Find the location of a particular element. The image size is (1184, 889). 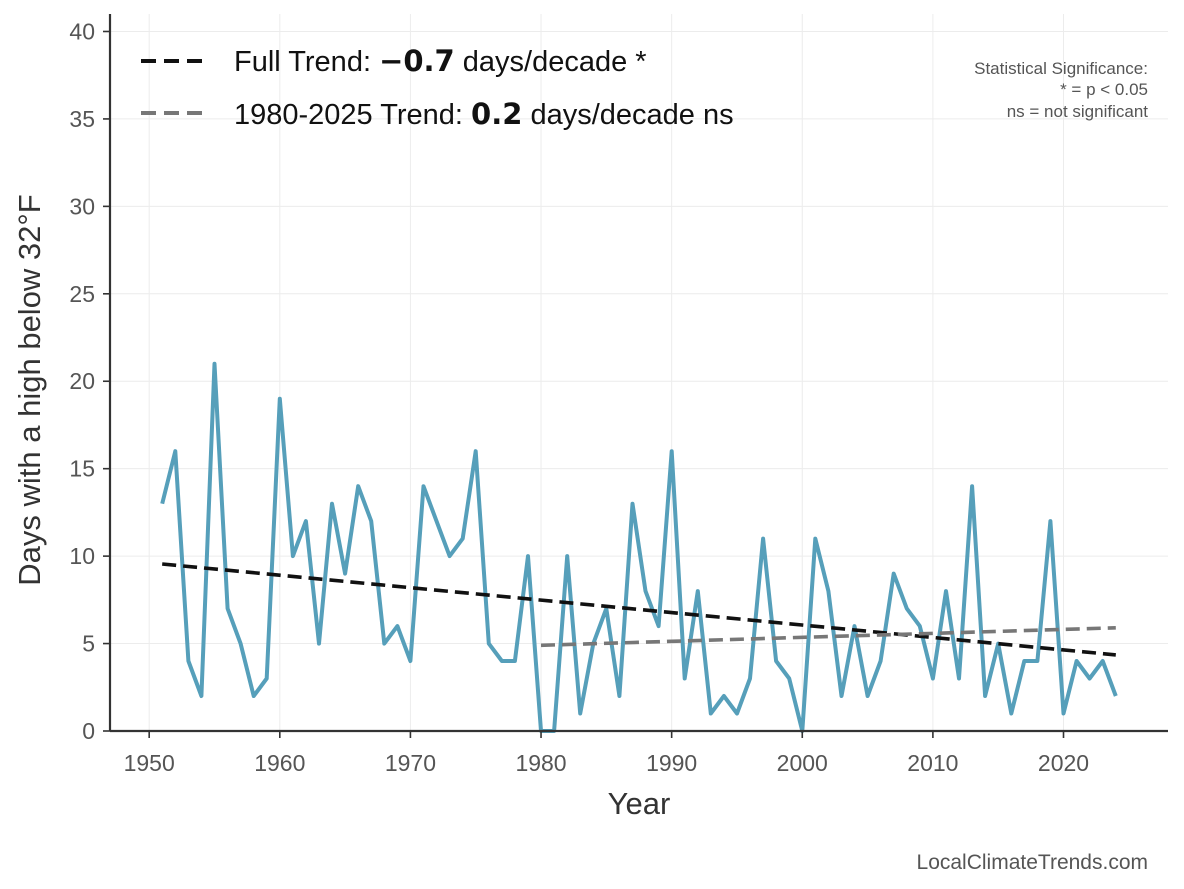

y-tick-label: 20 is located at coordinates (82, 381).